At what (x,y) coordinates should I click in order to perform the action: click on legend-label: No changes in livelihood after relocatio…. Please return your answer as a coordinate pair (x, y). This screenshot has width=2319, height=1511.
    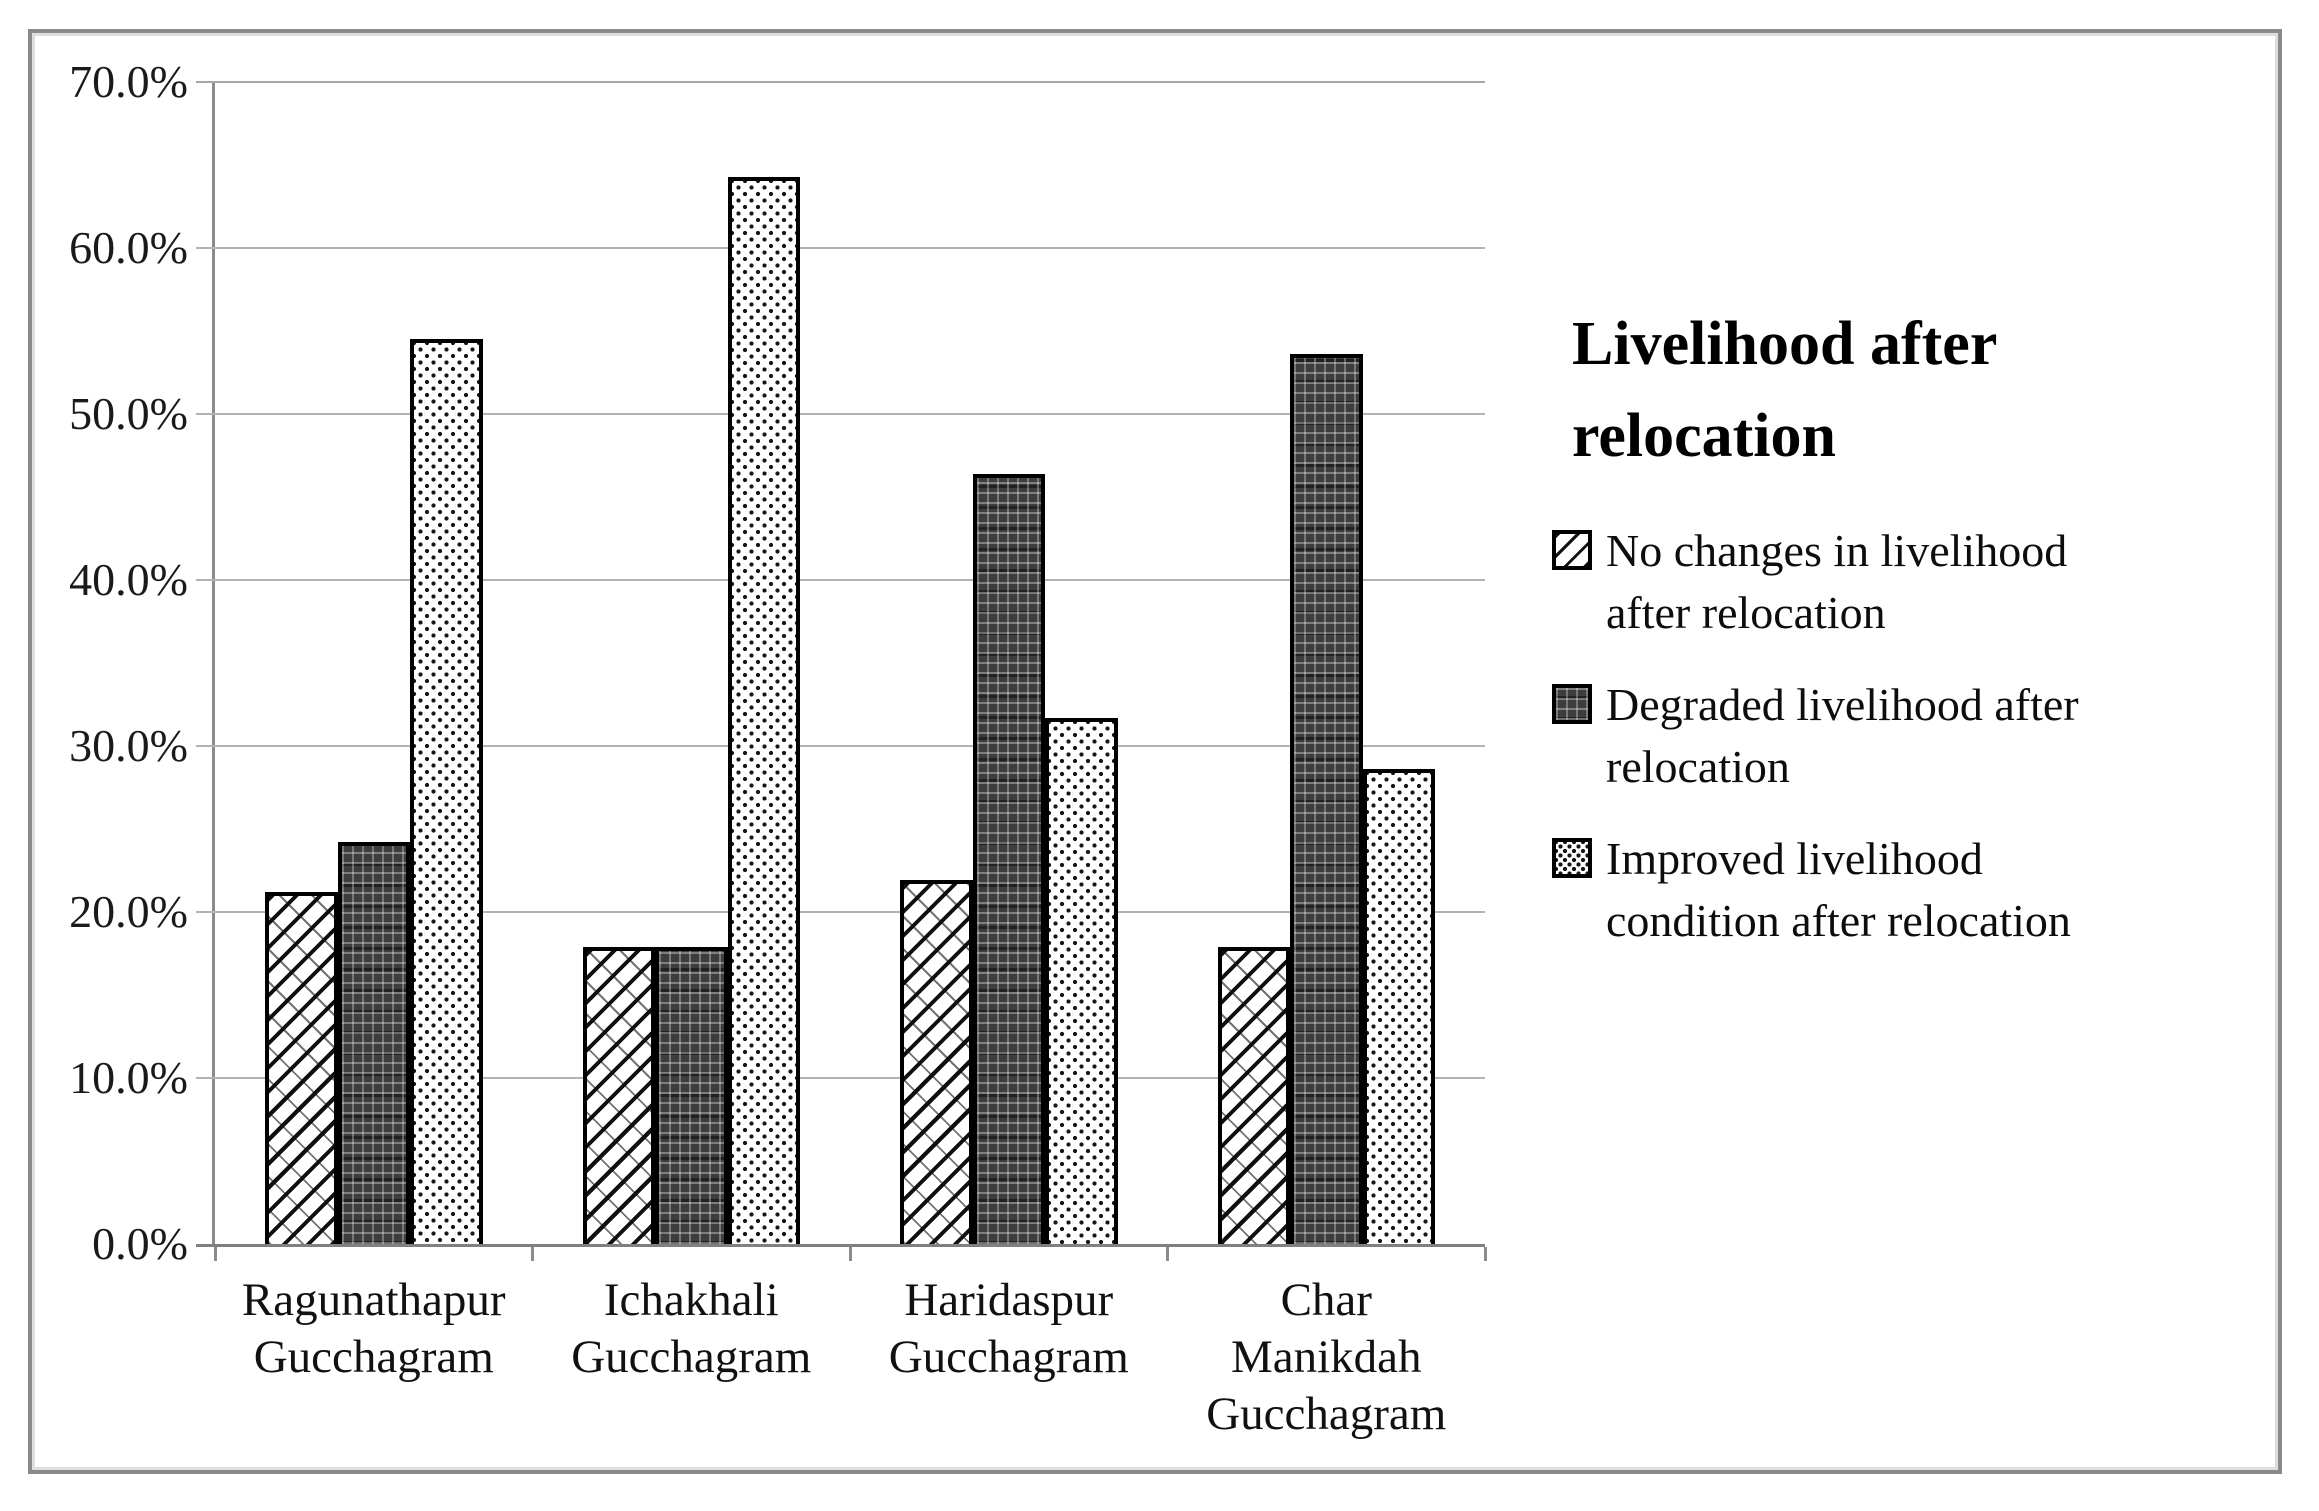
    Looking at the image, I should click on (1837, 581).